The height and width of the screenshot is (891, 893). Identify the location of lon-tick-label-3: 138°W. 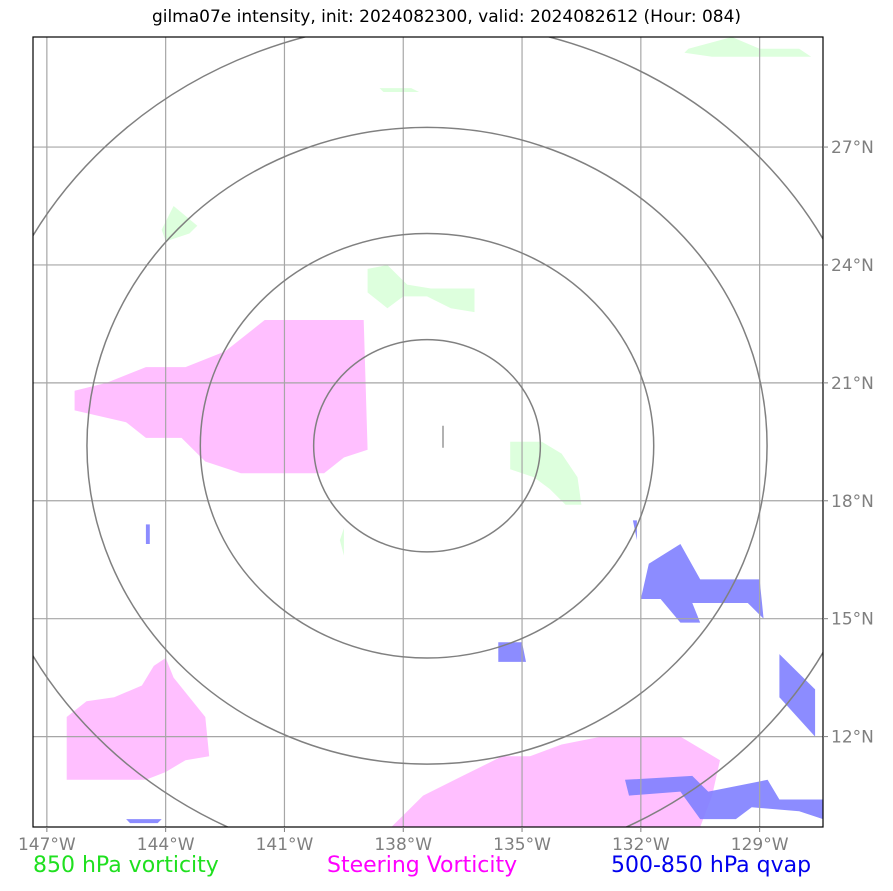
(403, 845).